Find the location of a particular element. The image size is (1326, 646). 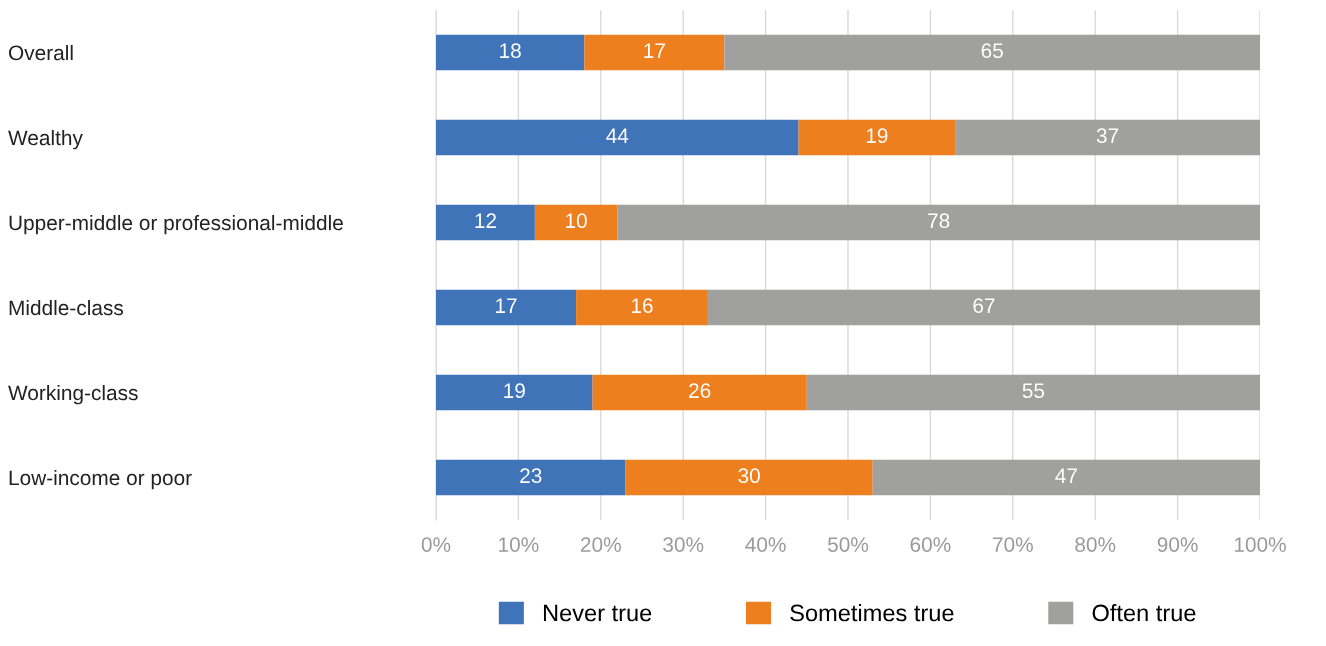

y-tick-label: Overall is located at coordinates (40, 52).